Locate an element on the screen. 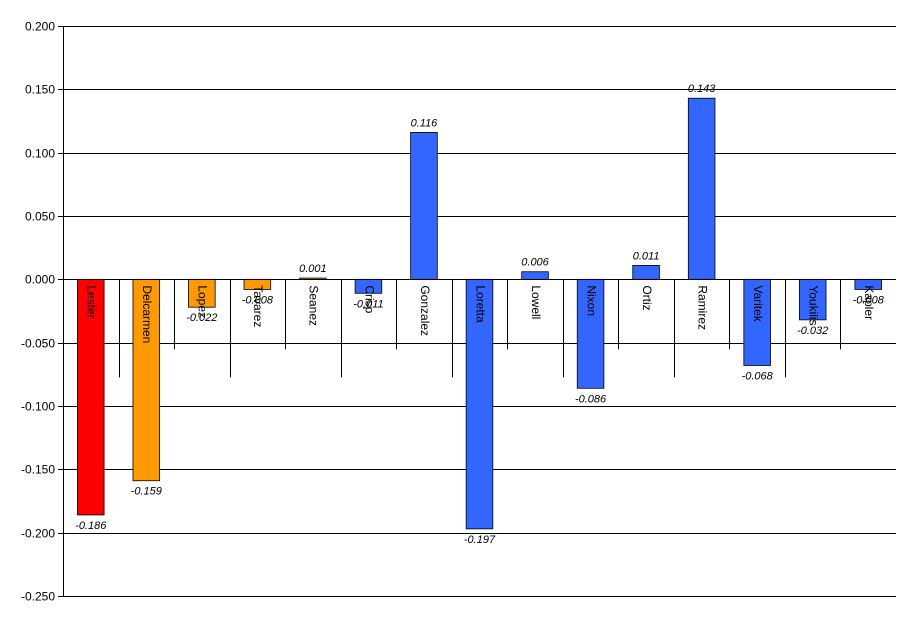  data-label: 0.006 is located at coordinates (535, 263).